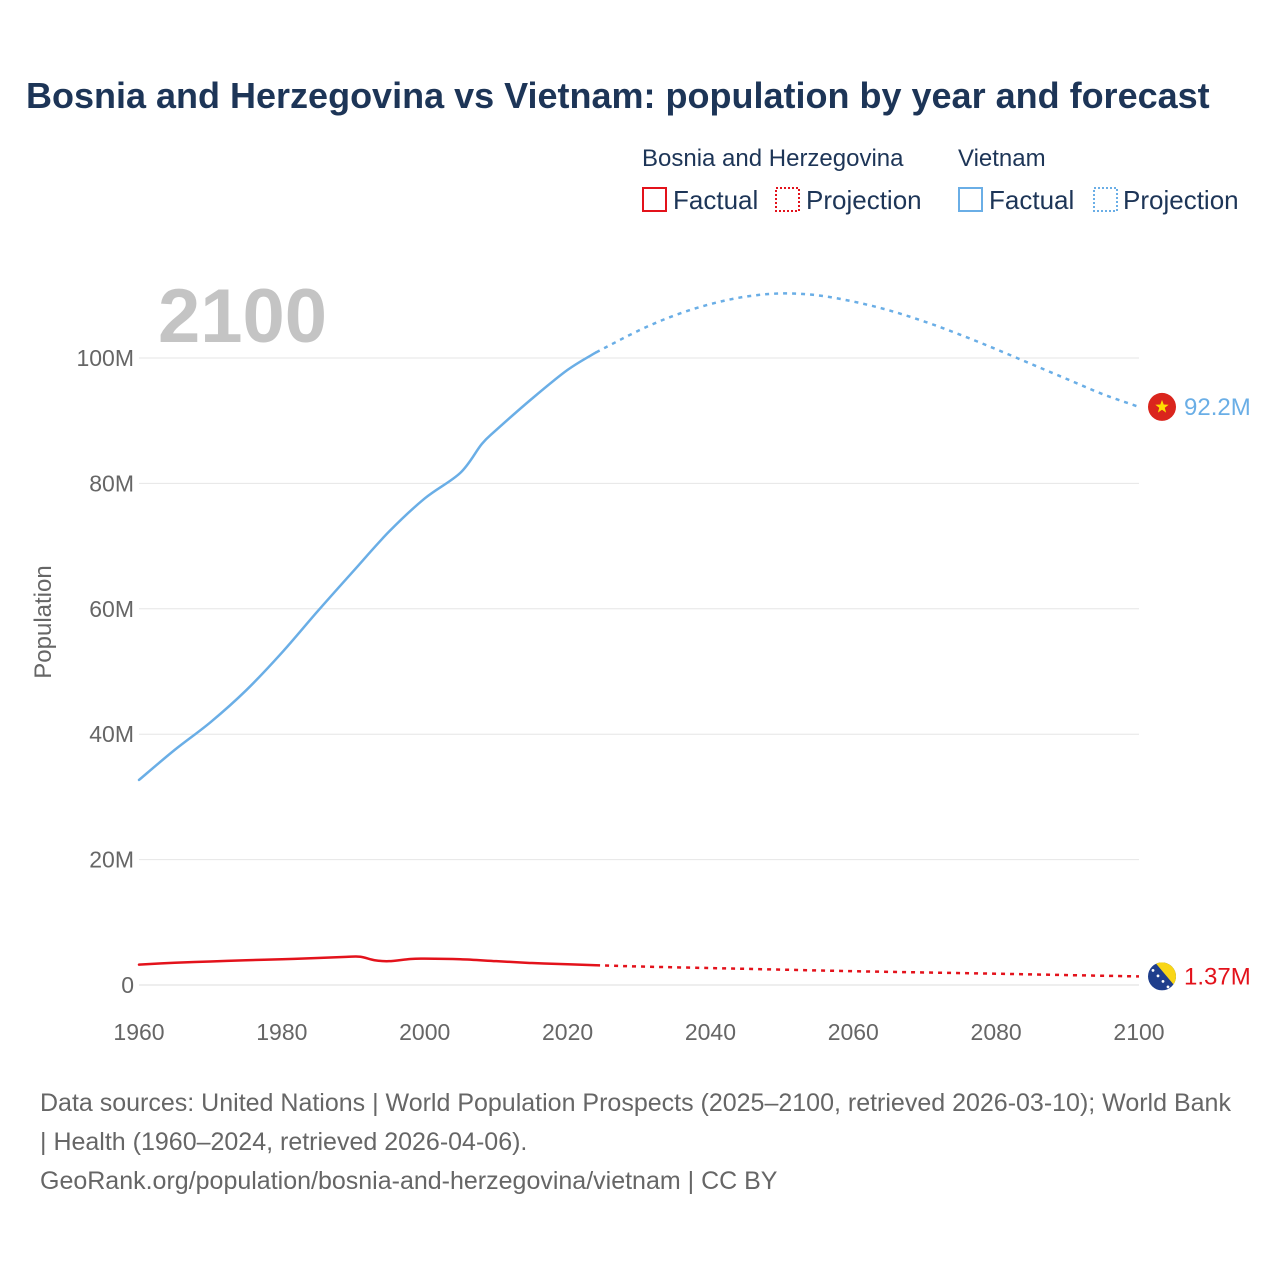  I want to click on x-tick-label: 1960, so click(138, 1032).